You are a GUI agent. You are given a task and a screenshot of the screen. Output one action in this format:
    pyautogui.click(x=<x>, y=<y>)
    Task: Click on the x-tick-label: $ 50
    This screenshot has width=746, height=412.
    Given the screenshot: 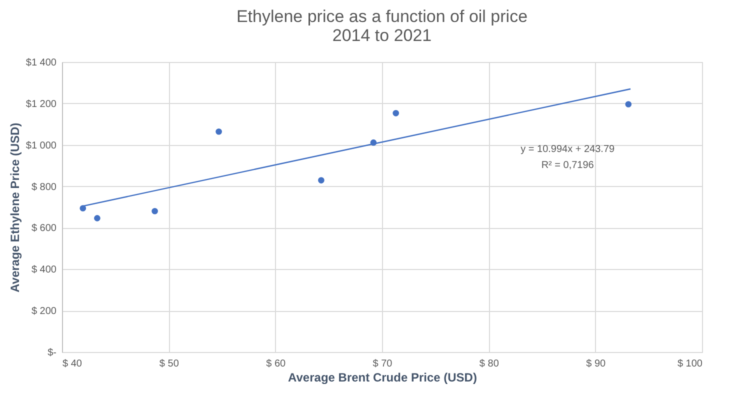 What is the action you would take?
    pyautogui.click(x=169, y=364)
    